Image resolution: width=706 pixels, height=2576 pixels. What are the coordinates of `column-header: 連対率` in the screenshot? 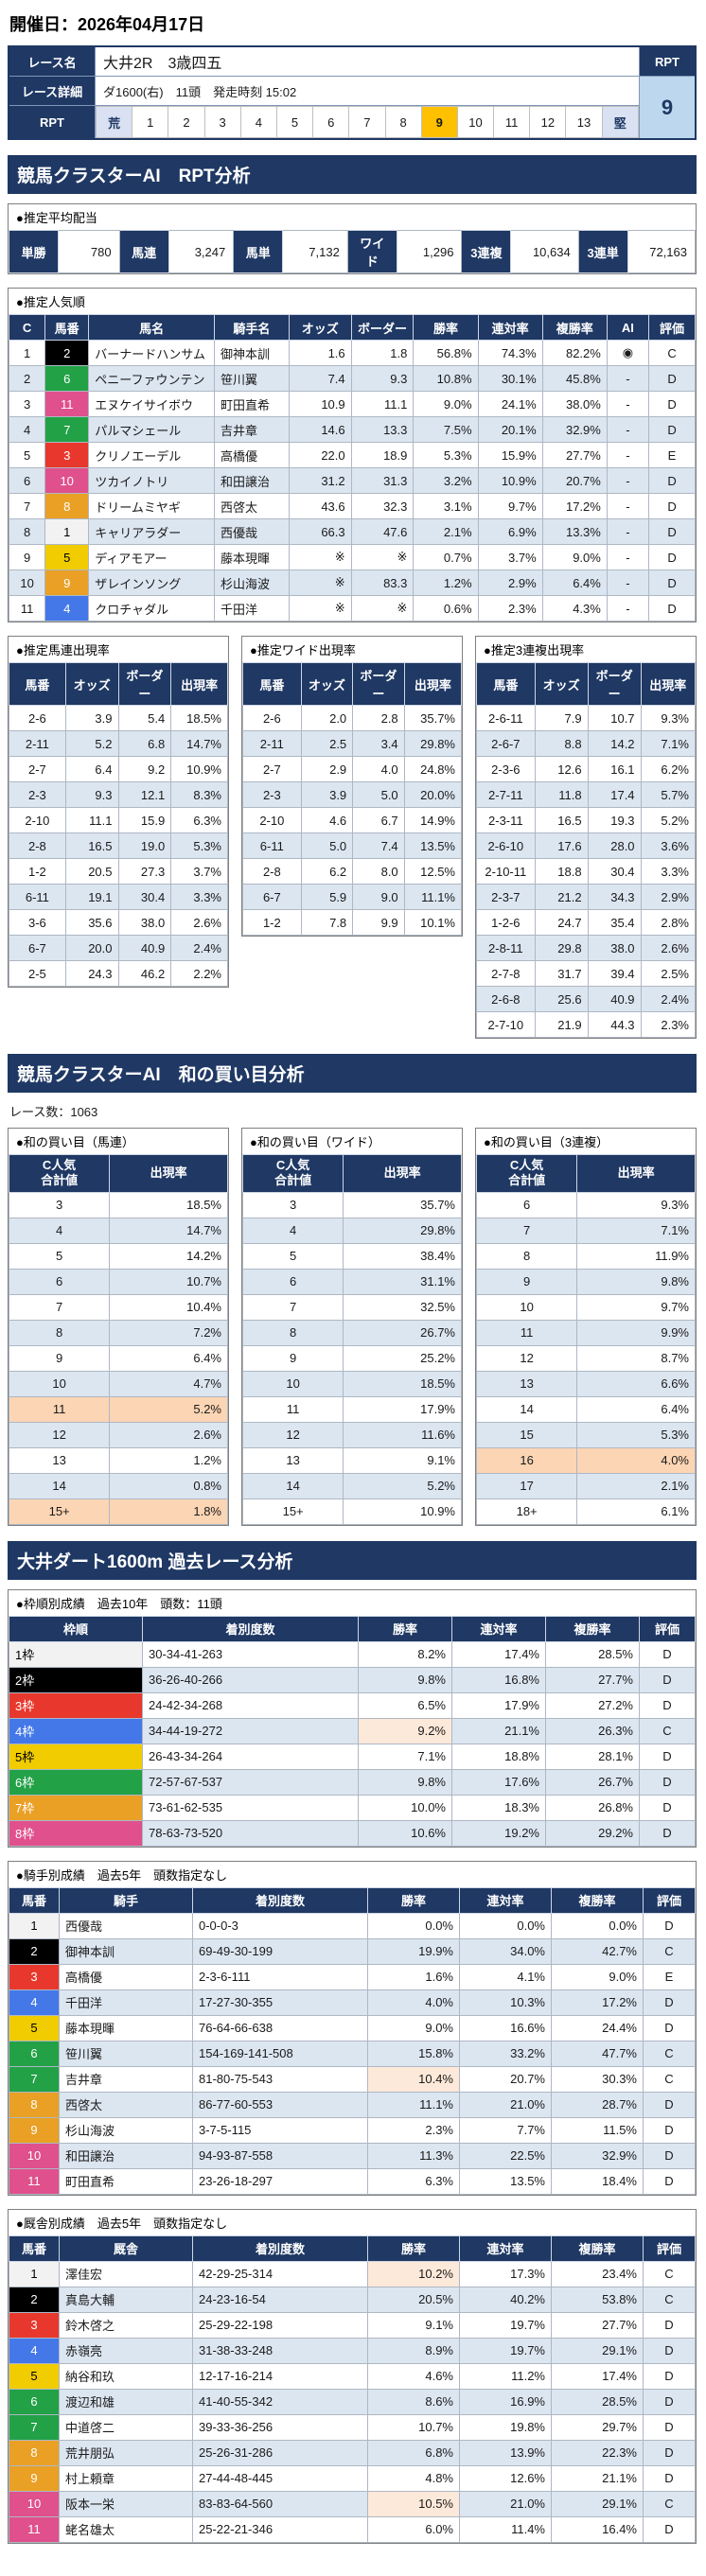 It's located at (505, 2248).